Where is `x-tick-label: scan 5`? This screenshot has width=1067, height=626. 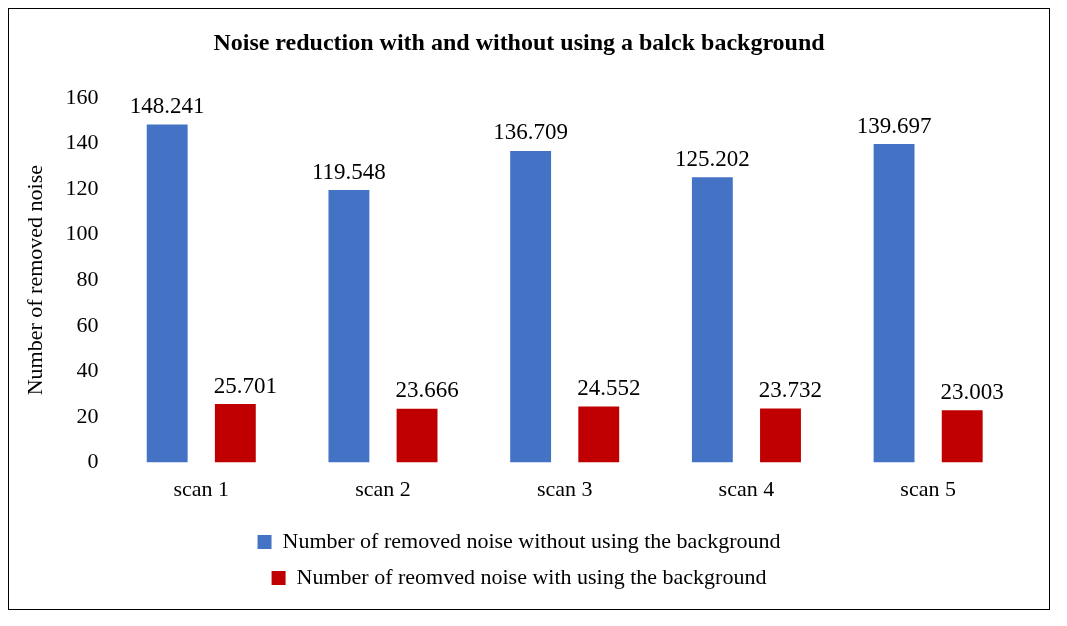
x-tick-label: scan 5 is located at coordinates (928, 488).